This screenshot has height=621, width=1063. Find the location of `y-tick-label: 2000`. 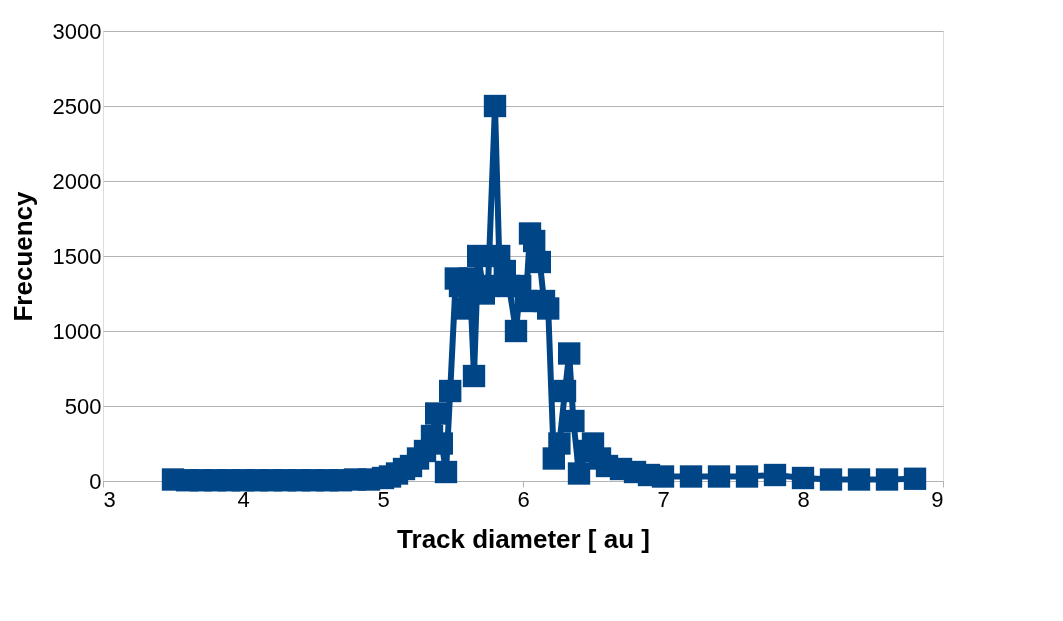

y-tick-label: 2000 is located at coordinates (77, 181).